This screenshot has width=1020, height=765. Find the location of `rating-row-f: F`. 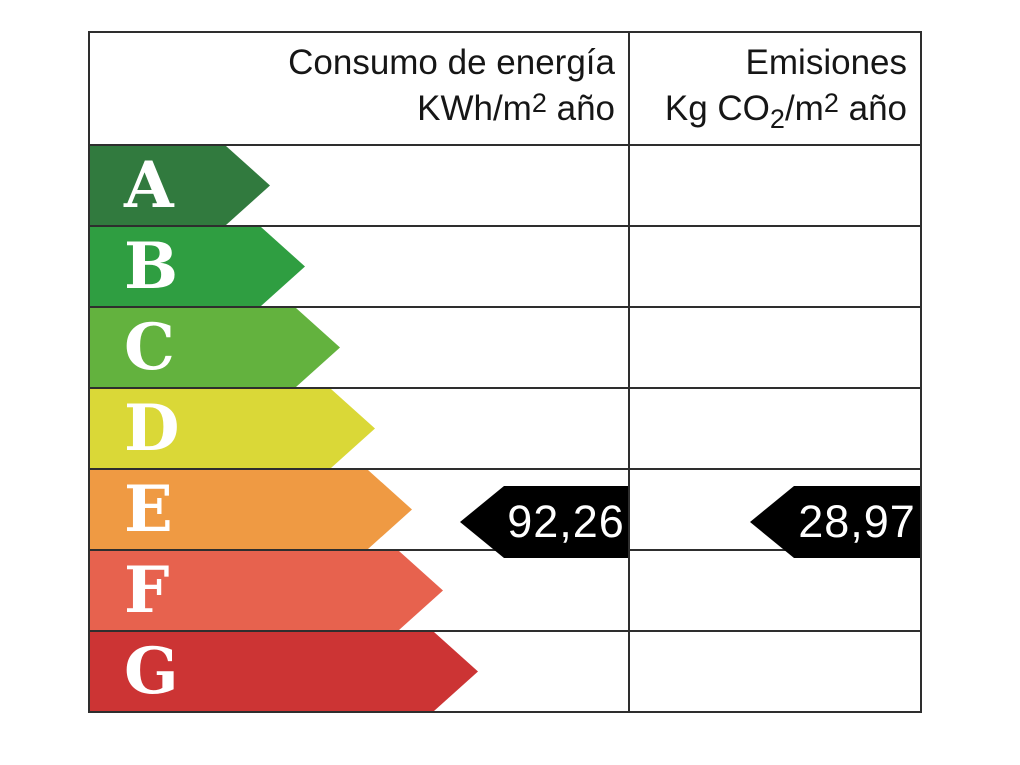

rating-row-f: F is located at coordinates (505, 591).